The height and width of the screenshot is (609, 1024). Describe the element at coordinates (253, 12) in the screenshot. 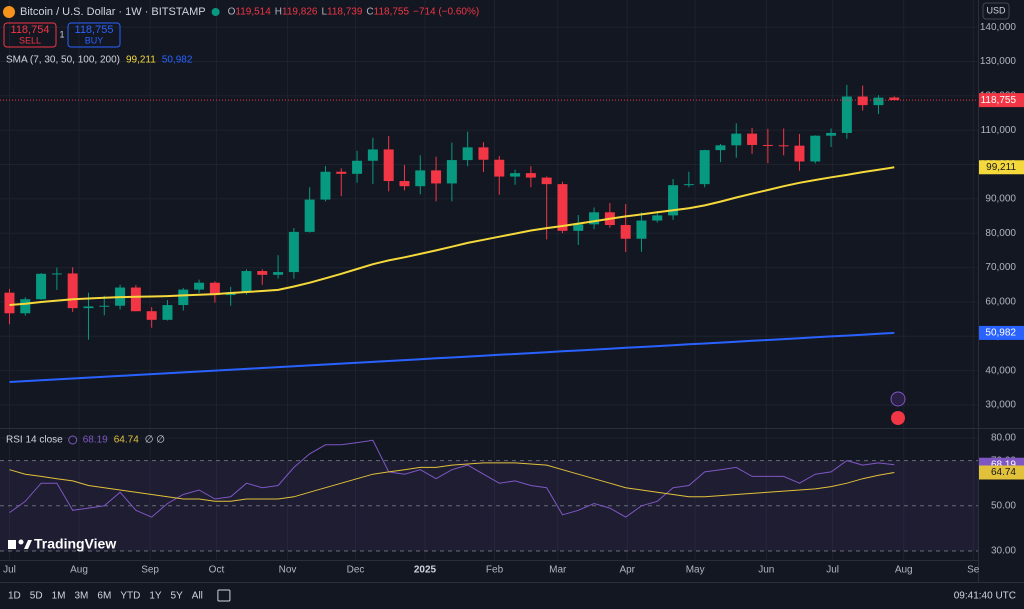

I see `ohlc-part: 119,514` at that location.